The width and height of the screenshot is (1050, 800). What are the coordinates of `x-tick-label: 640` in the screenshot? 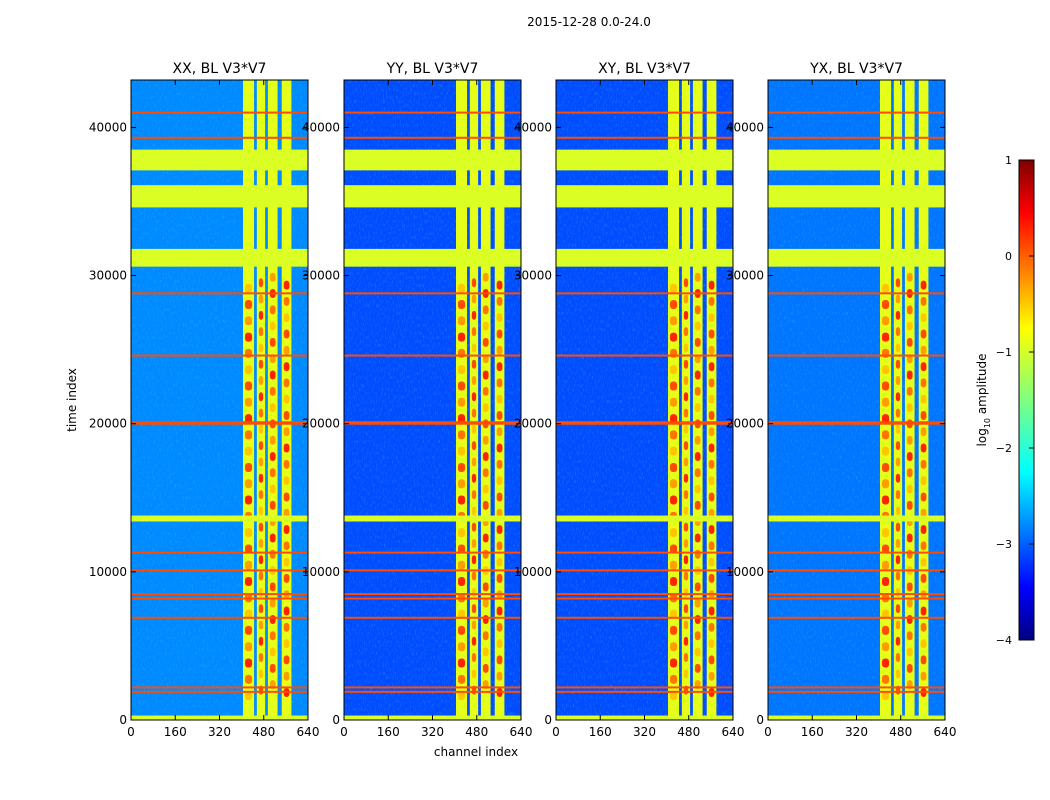 It's located at (308, 732).